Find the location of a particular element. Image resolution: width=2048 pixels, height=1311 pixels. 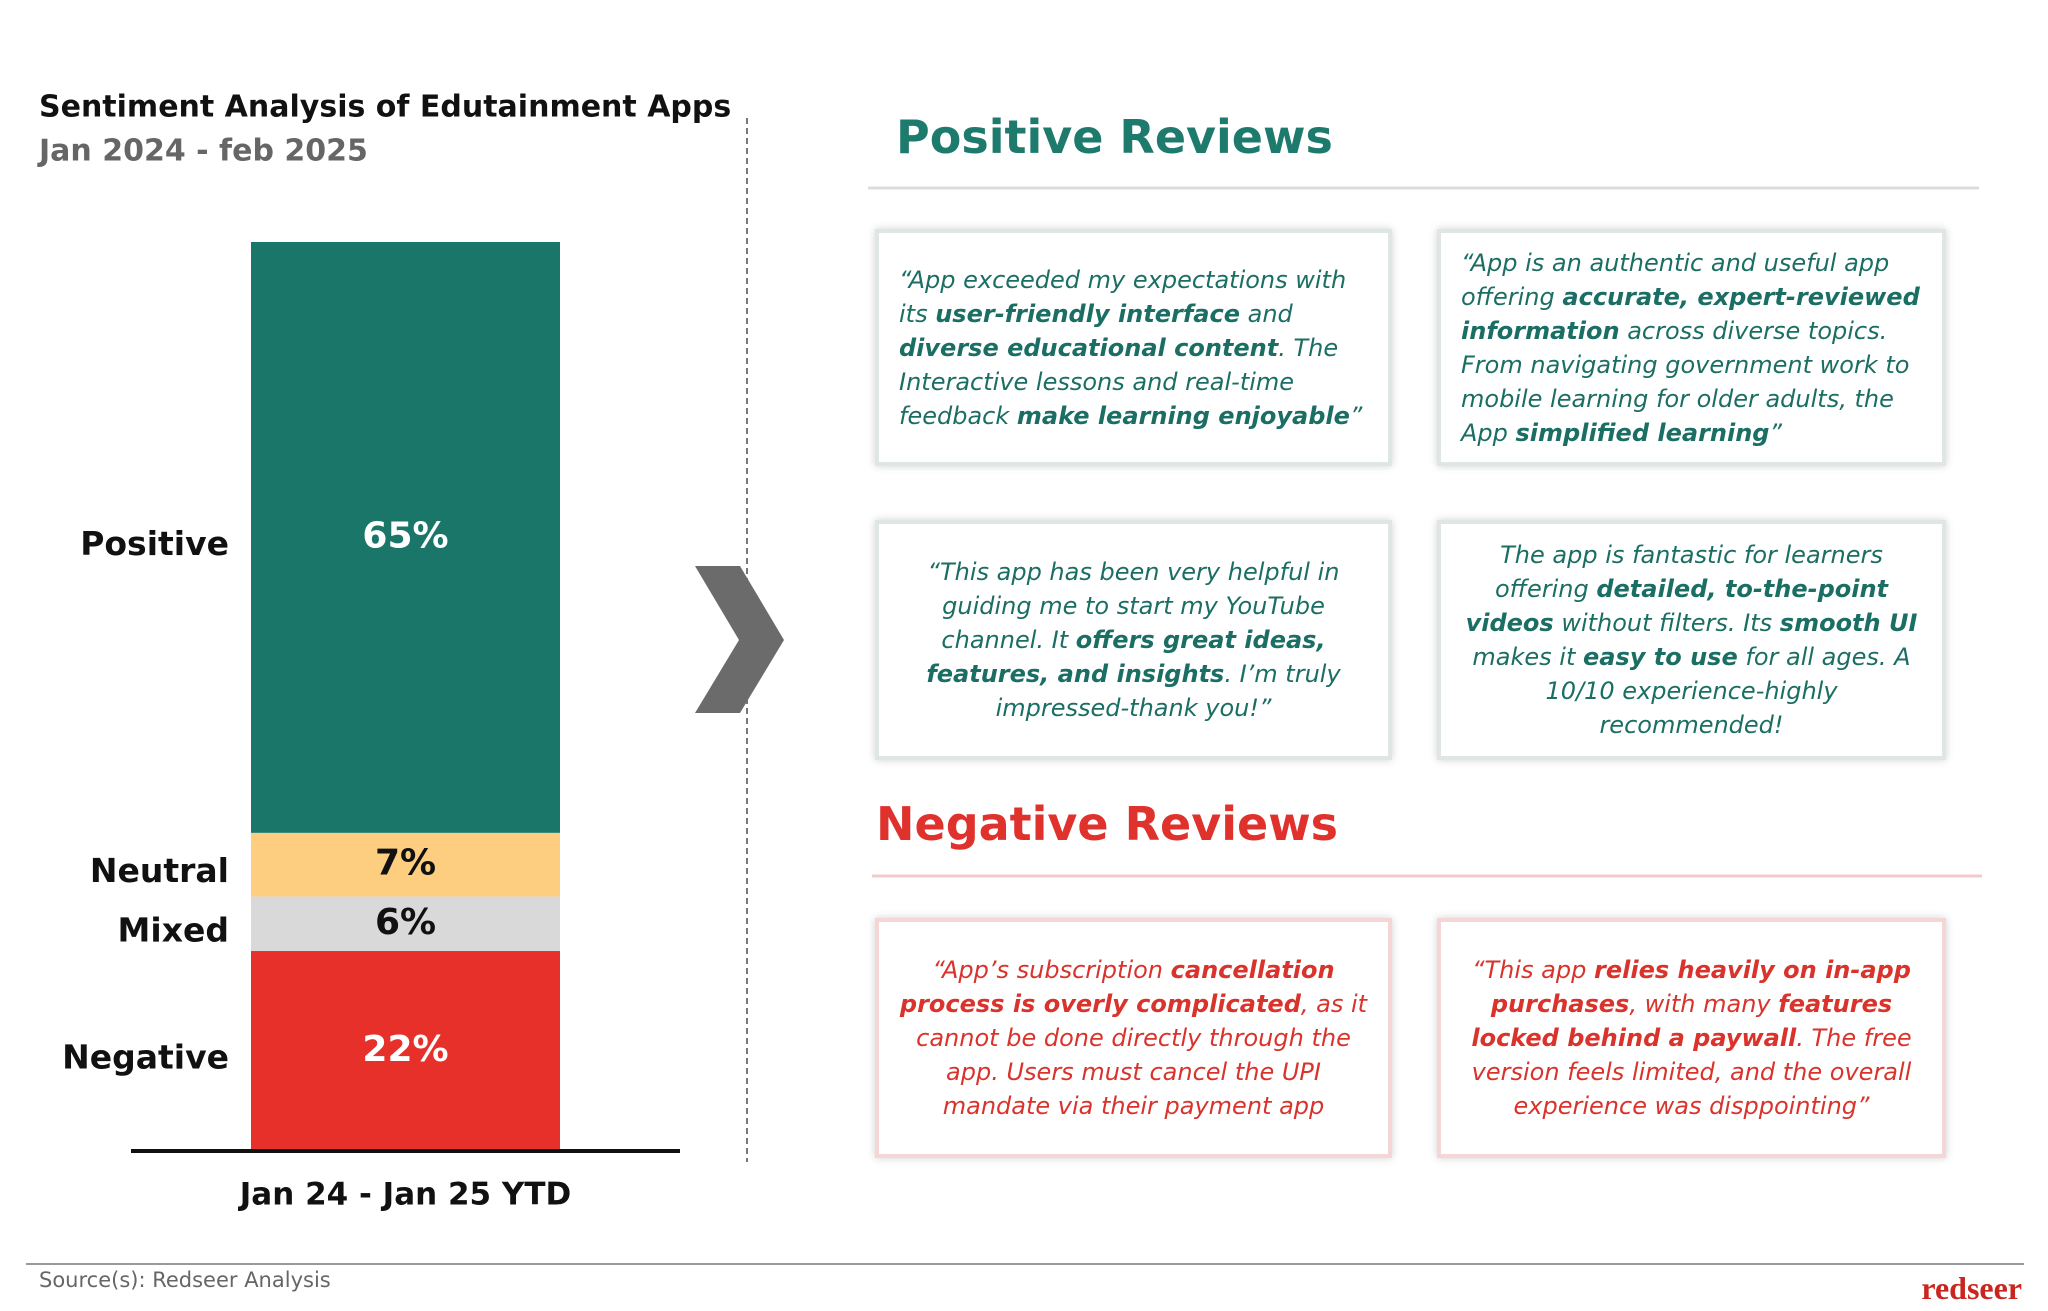

chart-subtitle: Jan 2024 - feb 2025 is located at coordinates (202, 151).